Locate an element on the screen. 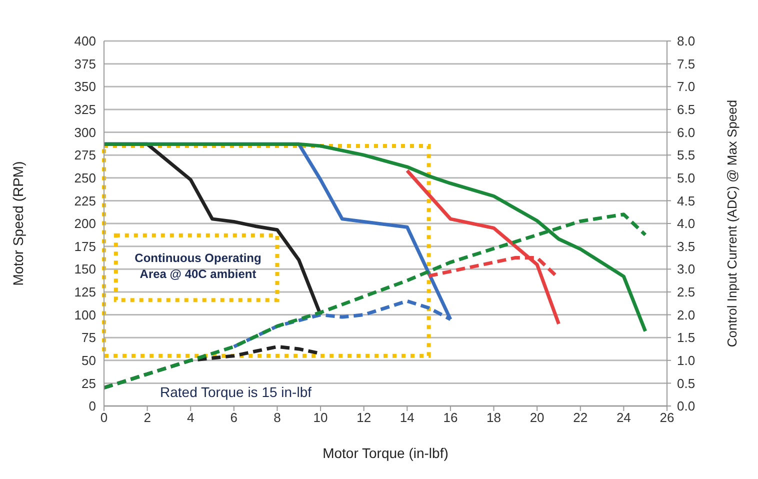  y2-tick-label: 6.0 is located at coordinates (686, 132).